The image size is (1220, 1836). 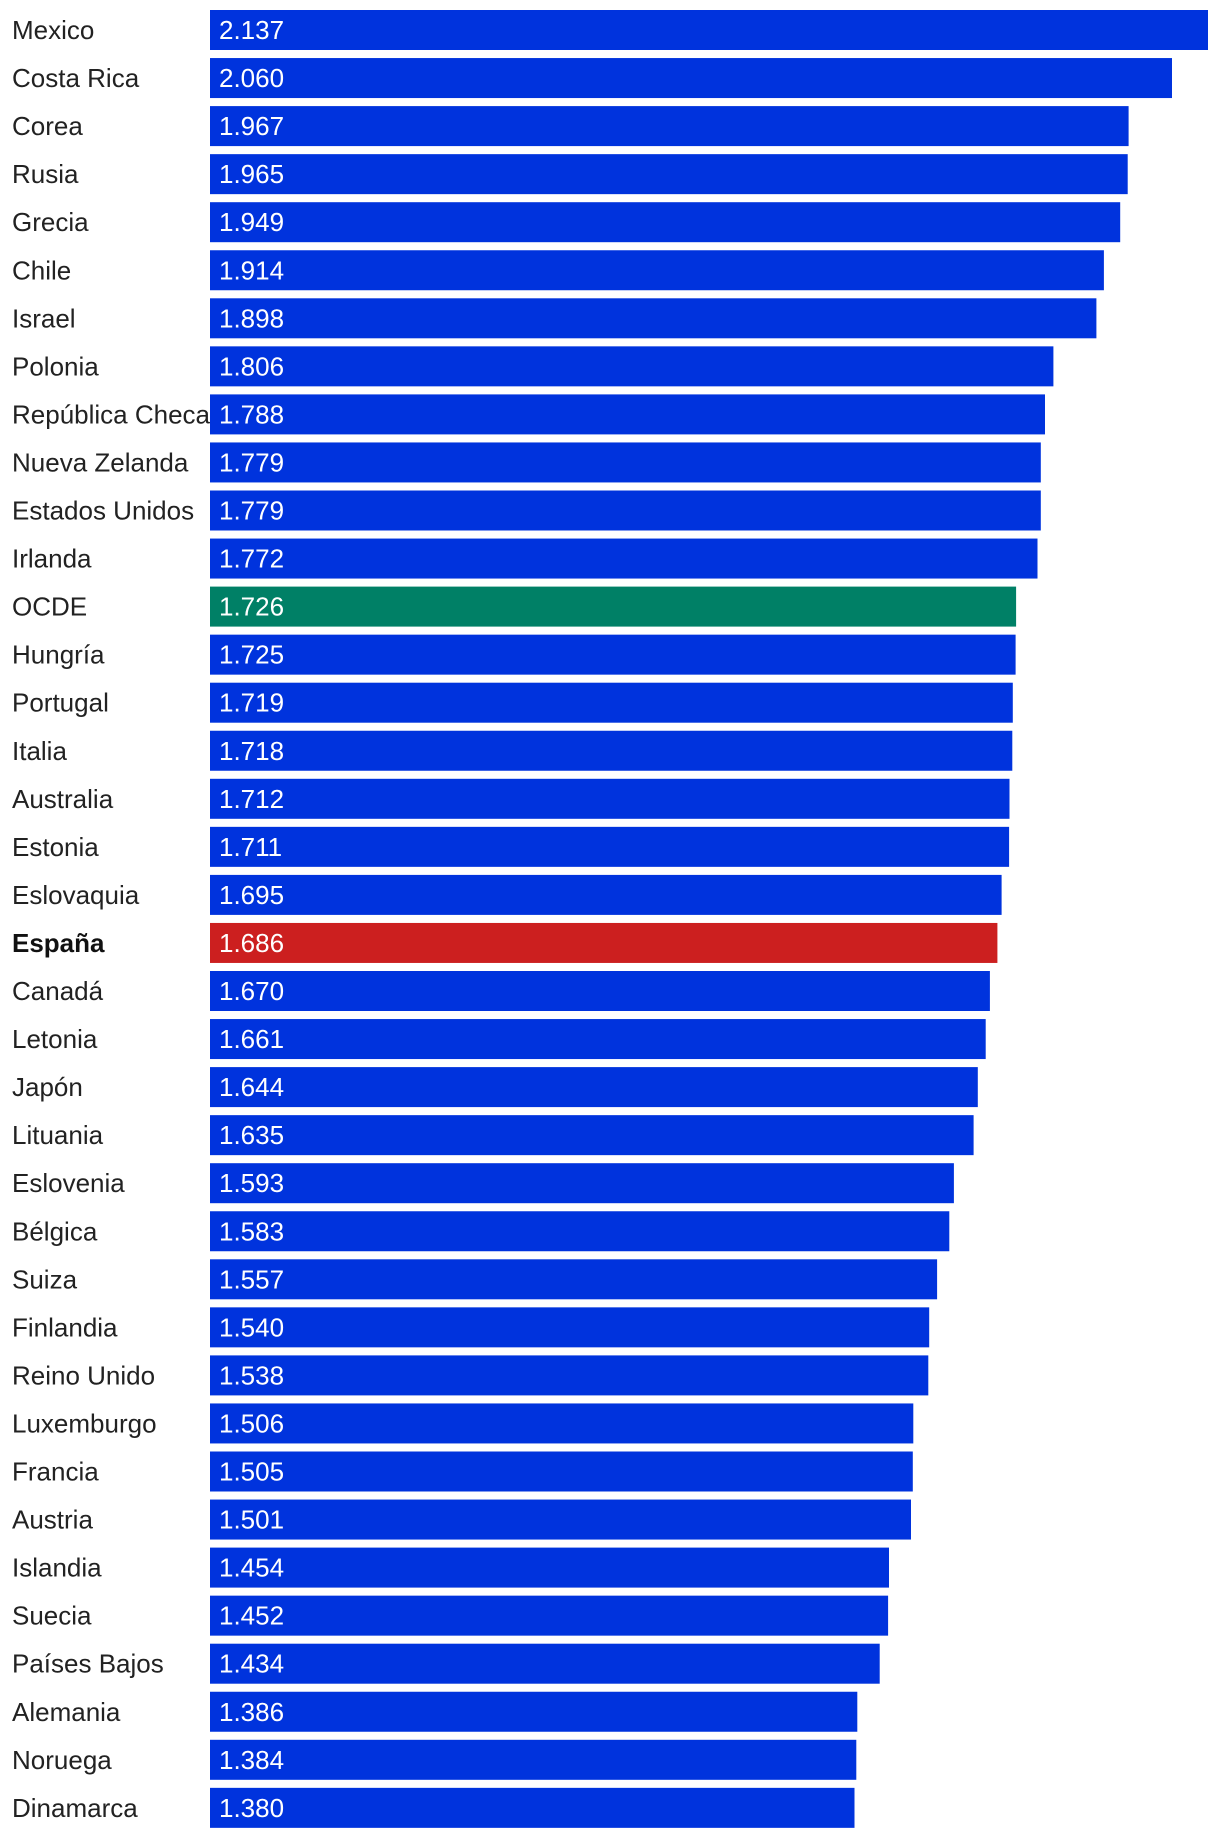 What do you see at coordinates (250, 847) in the screenshot?
I see `value-label-estonia: 1.711` at bounding box center [250, 847].